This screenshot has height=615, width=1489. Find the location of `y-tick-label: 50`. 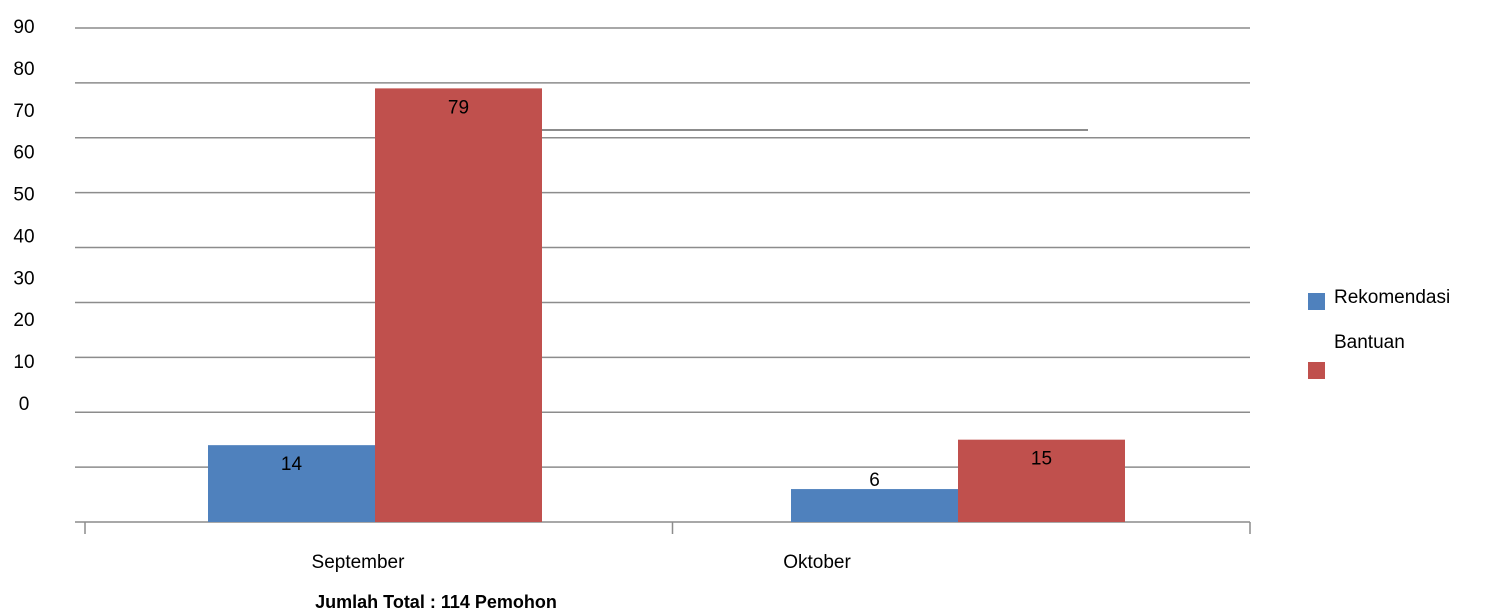

y-tick-label: 50 is located at coordinates (23, 195).